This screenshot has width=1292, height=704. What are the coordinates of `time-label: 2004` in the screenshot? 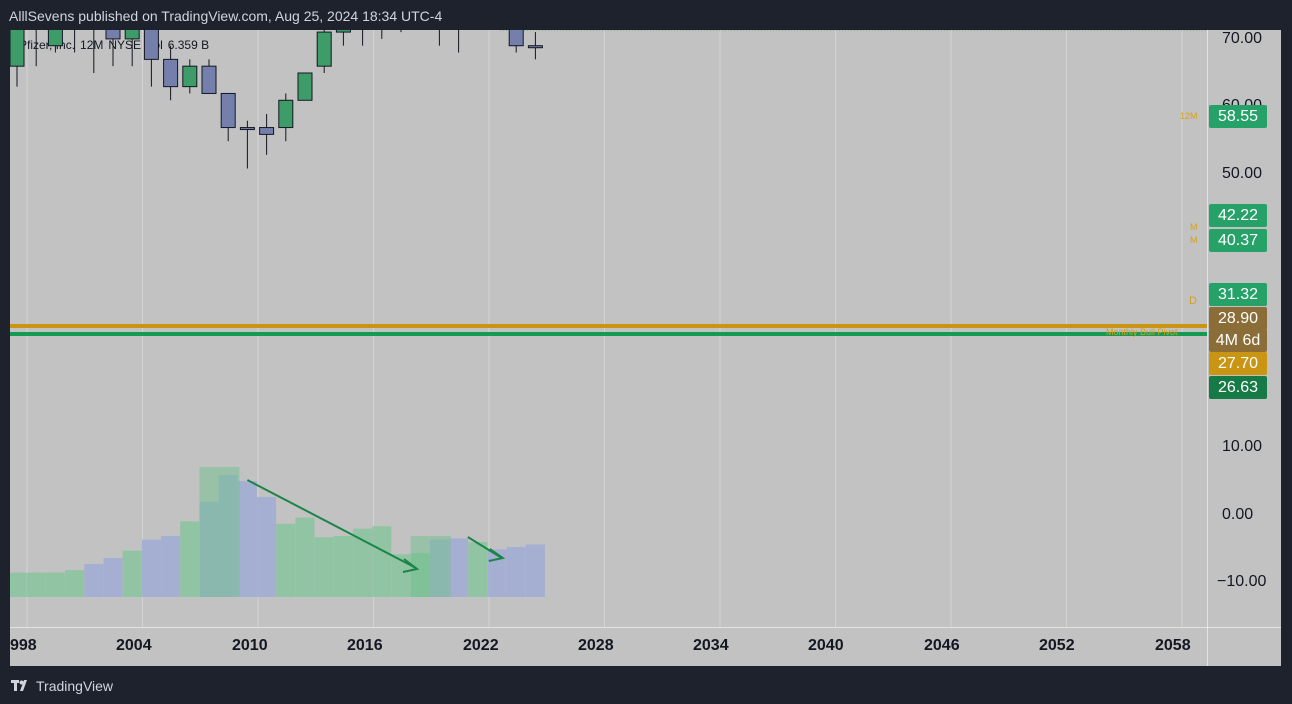 It's located at (134, 645).